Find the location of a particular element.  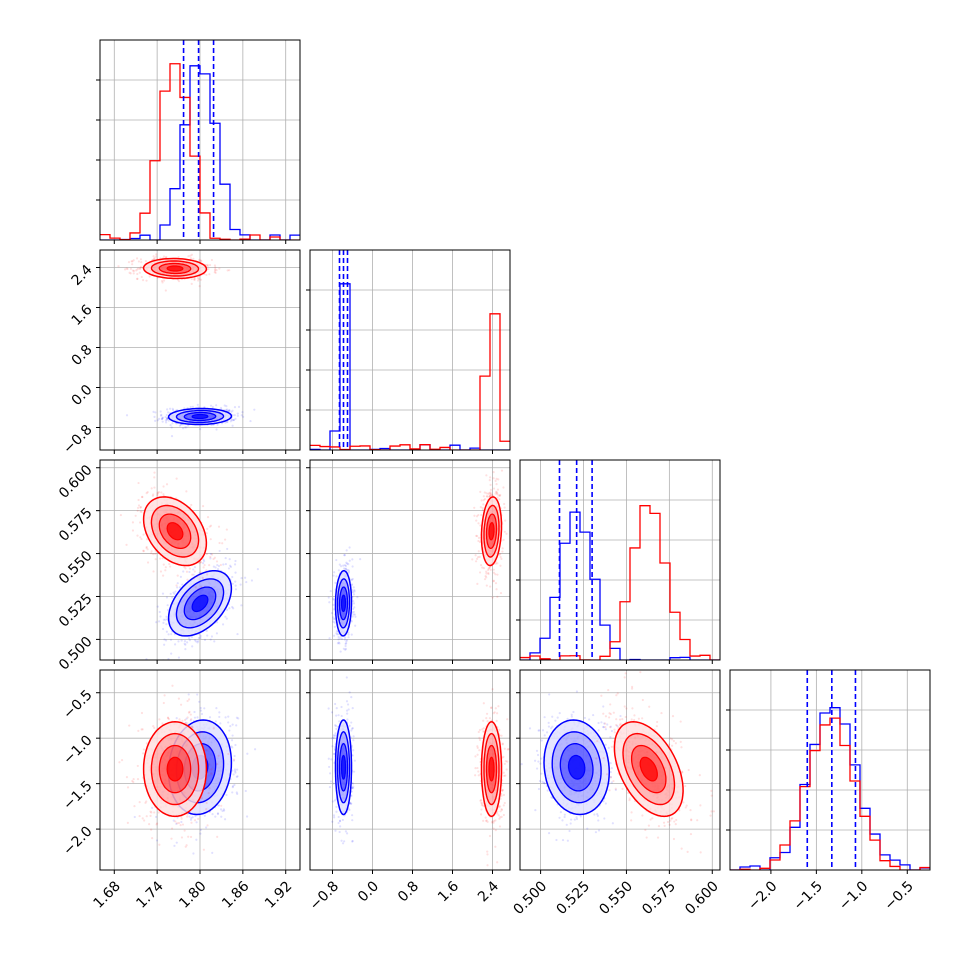

x-tick-label-p3-1: −1.5 is located at coordinates (808, 895).